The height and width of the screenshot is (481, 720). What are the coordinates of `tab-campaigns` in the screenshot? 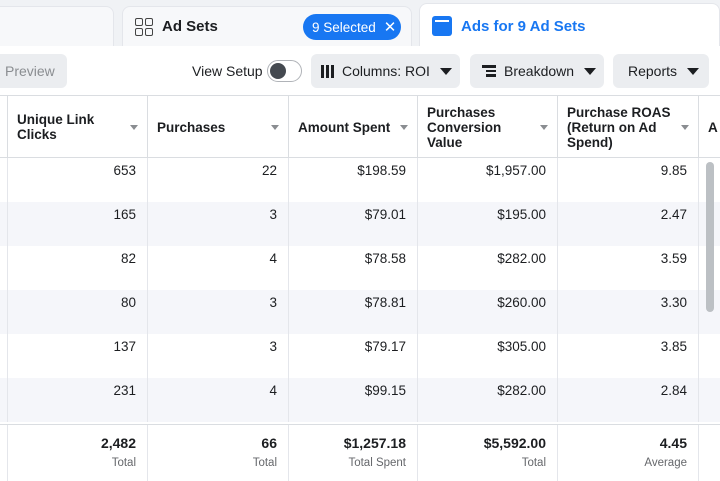 It's located at (57, 26).